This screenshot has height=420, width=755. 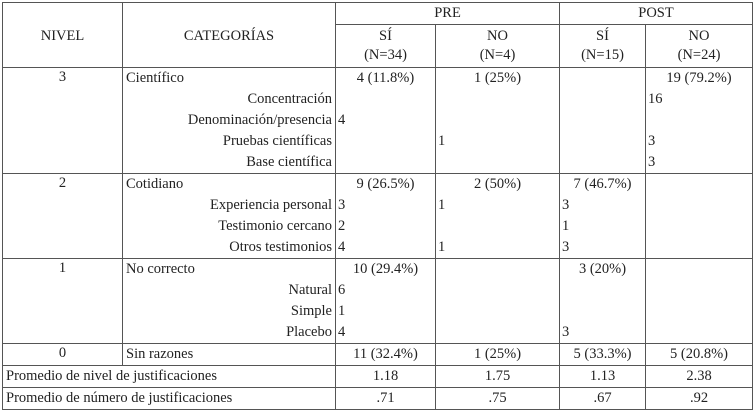 I want to click on value-cell: 19 (79.2%), so click(x=699, y=78).